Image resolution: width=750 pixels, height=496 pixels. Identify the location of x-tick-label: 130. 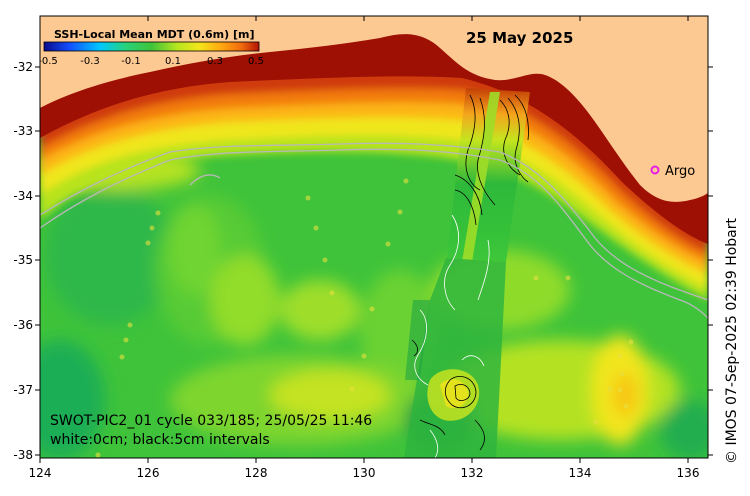
(364, 473).